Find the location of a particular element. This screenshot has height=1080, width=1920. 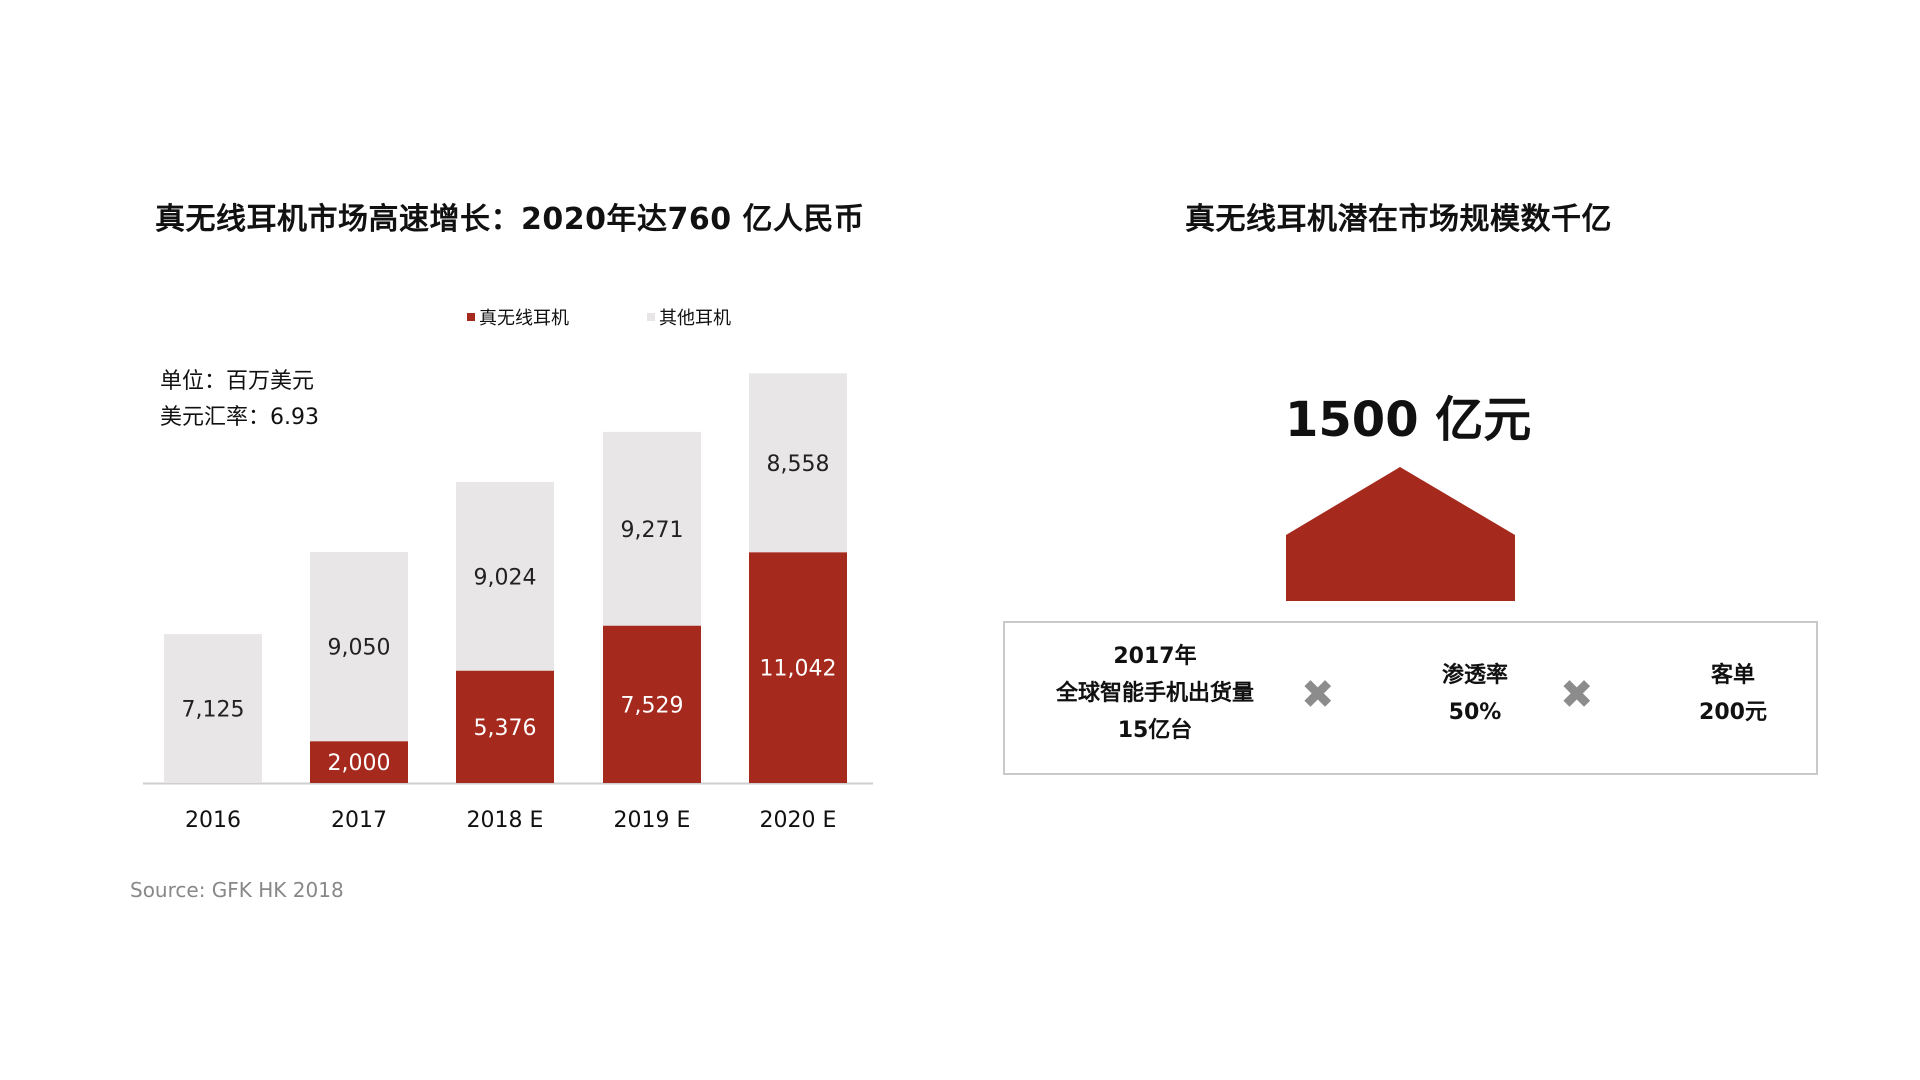

factor-shipments-line1: 2017年 is located at coordinates (1155, 656).